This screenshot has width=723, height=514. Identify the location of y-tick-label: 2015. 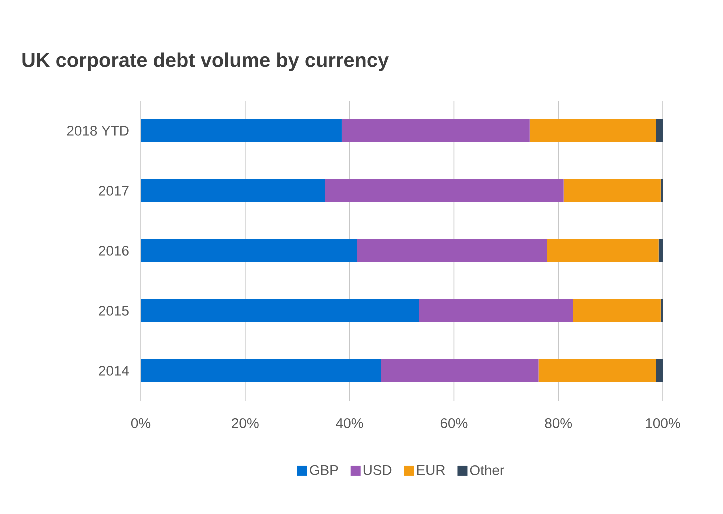
(114, 311).